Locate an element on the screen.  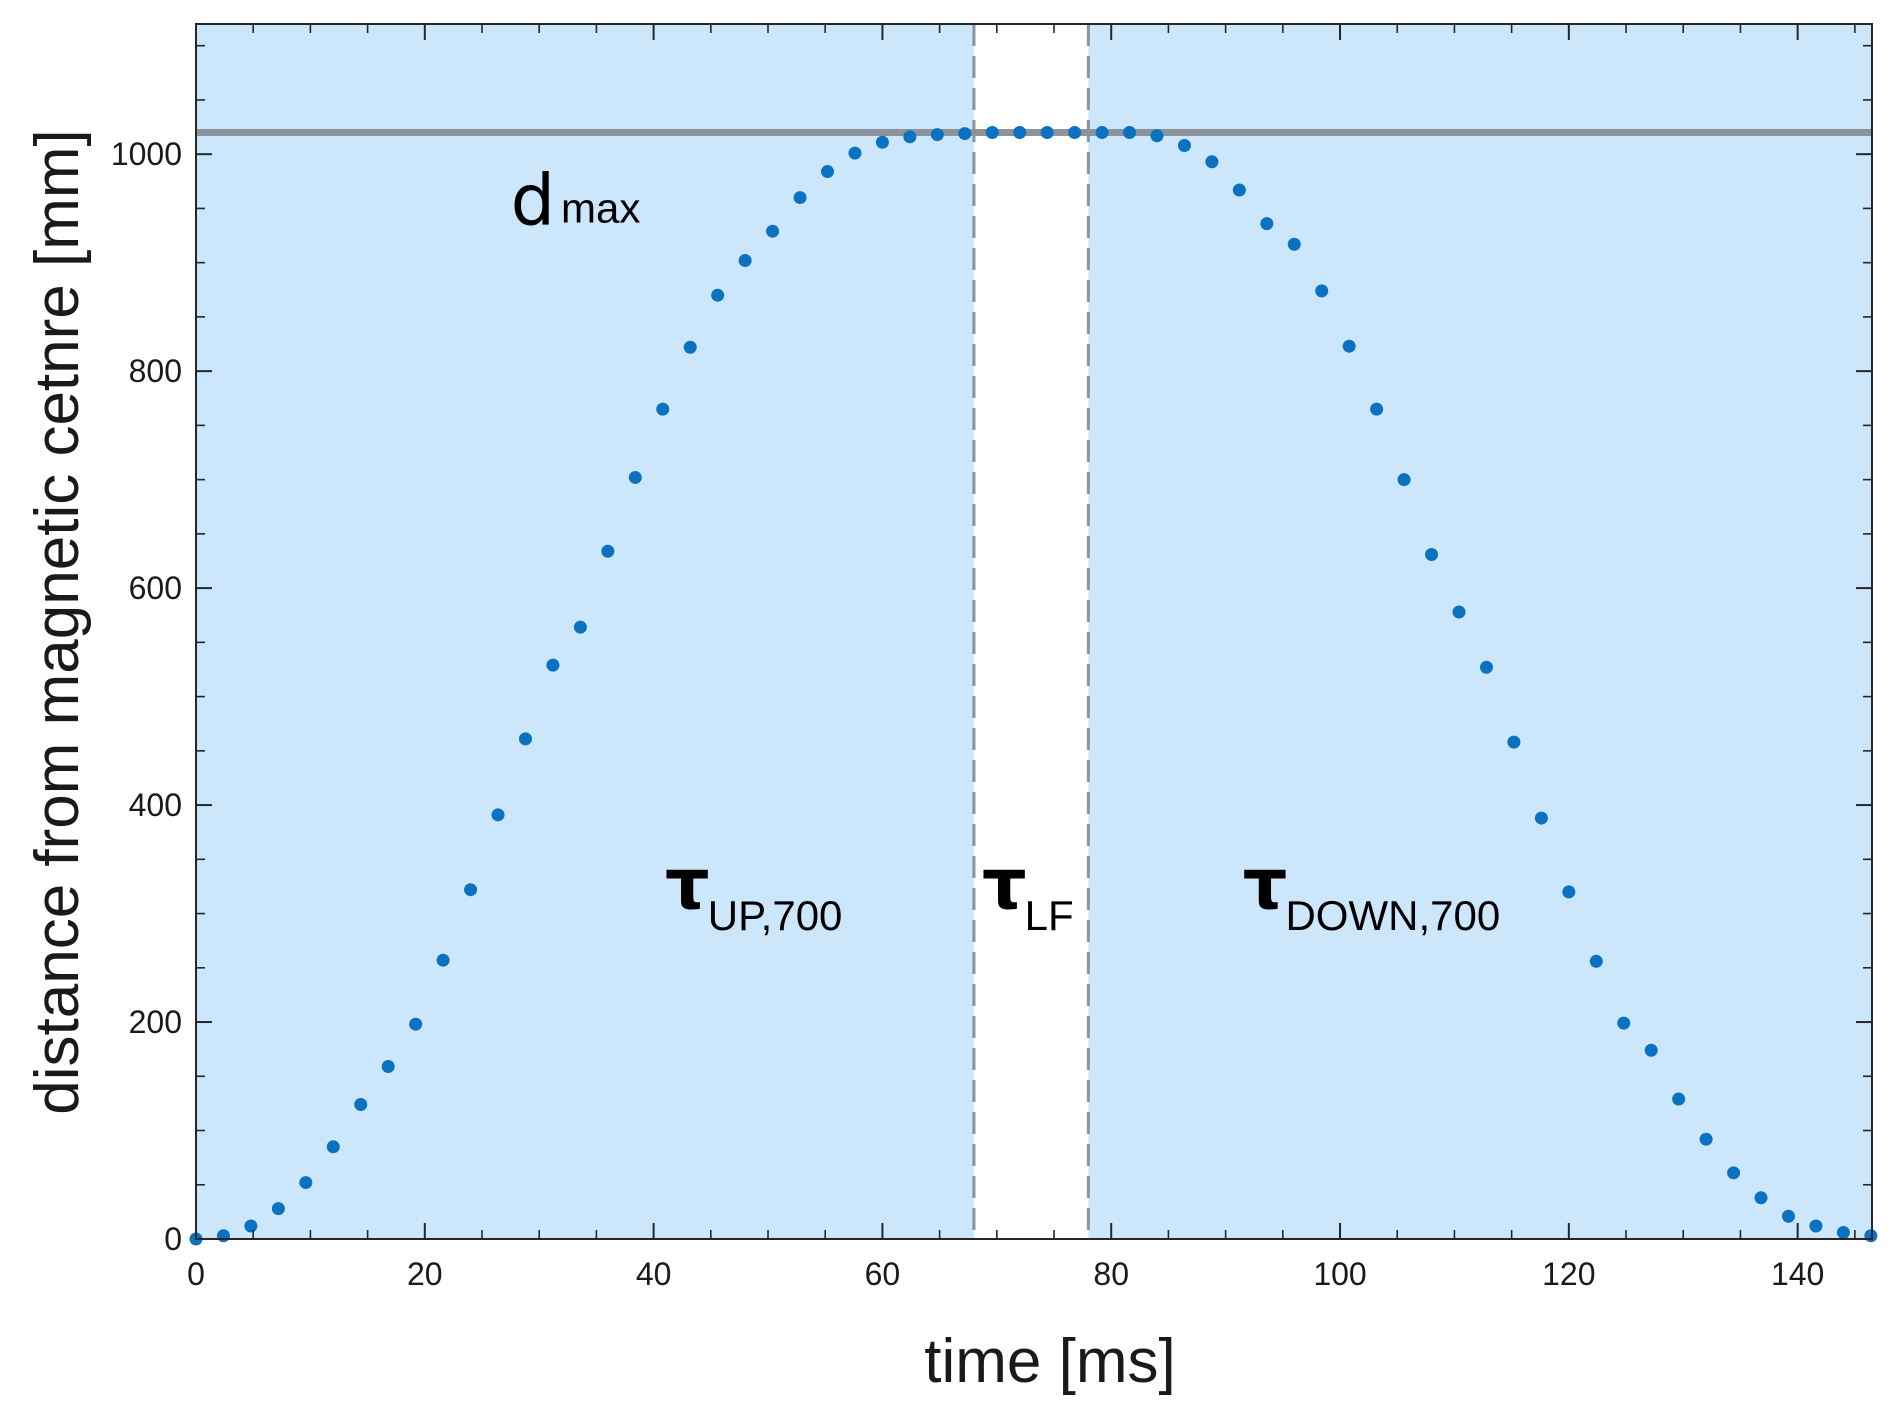
dmax-main-symbol: d is located at coordinates (533, 201).